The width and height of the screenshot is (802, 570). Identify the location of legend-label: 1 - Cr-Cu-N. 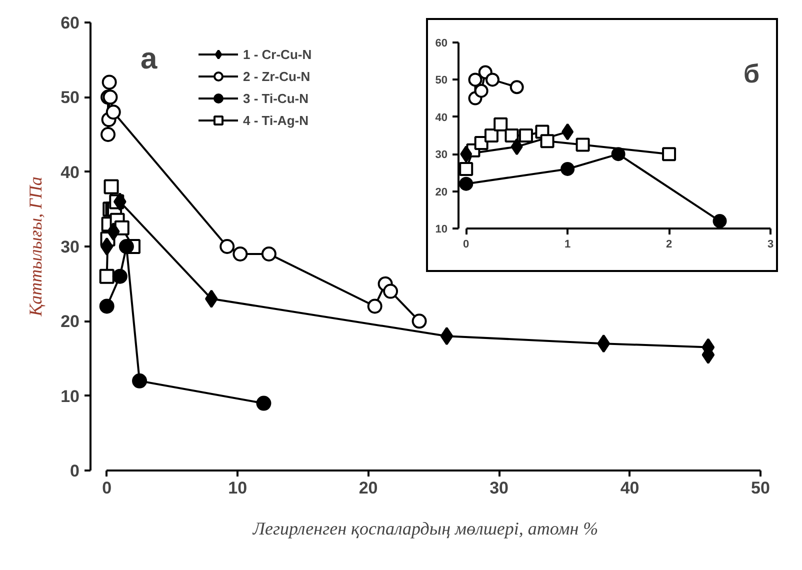
(277, 54).